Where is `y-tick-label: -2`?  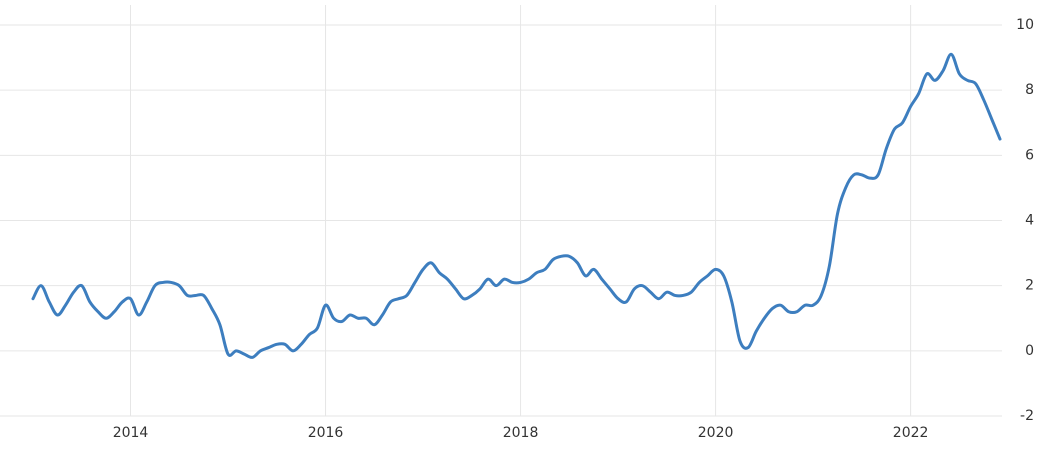
y-tick-label: -2 is located at coordinates (1027, 416).